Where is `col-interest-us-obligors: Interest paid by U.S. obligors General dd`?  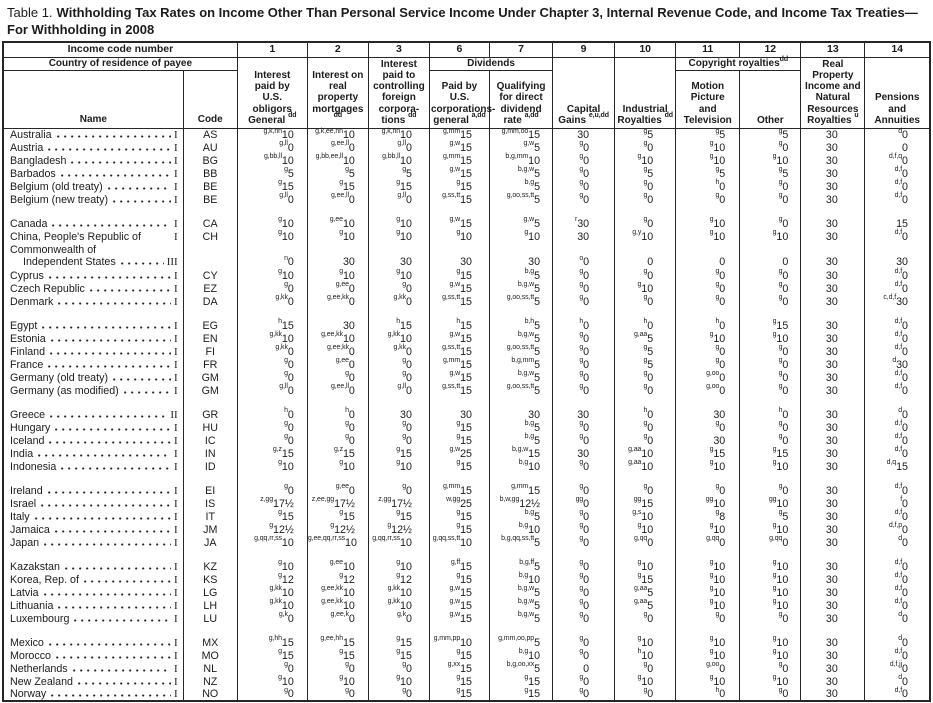 col-interest-us-obligors: Interest paid by U.S. obligors General dd is located at coordinates (272, 92).